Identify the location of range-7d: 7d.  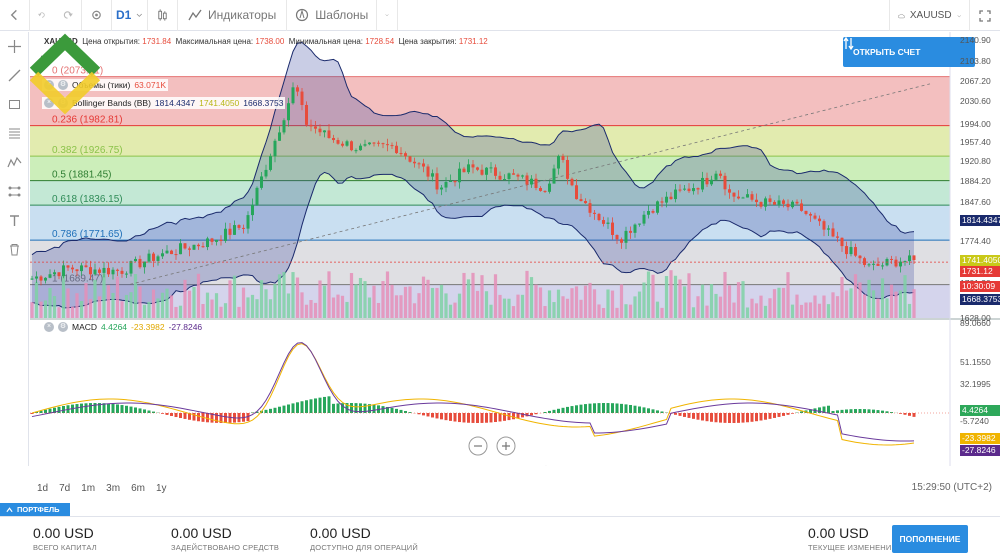
(65, 488).